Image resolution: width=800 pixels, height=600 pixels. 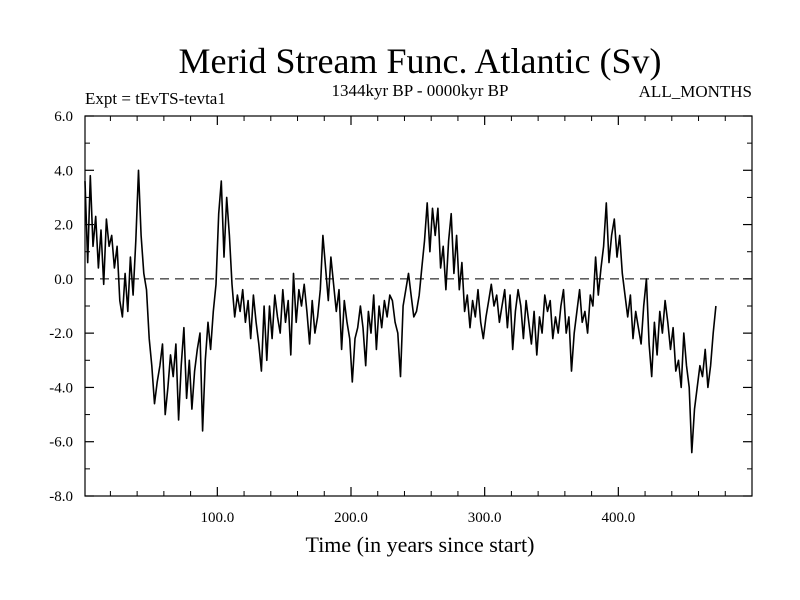 I want to click on x-tick-label: 100.0, so click(x=217, y=518).